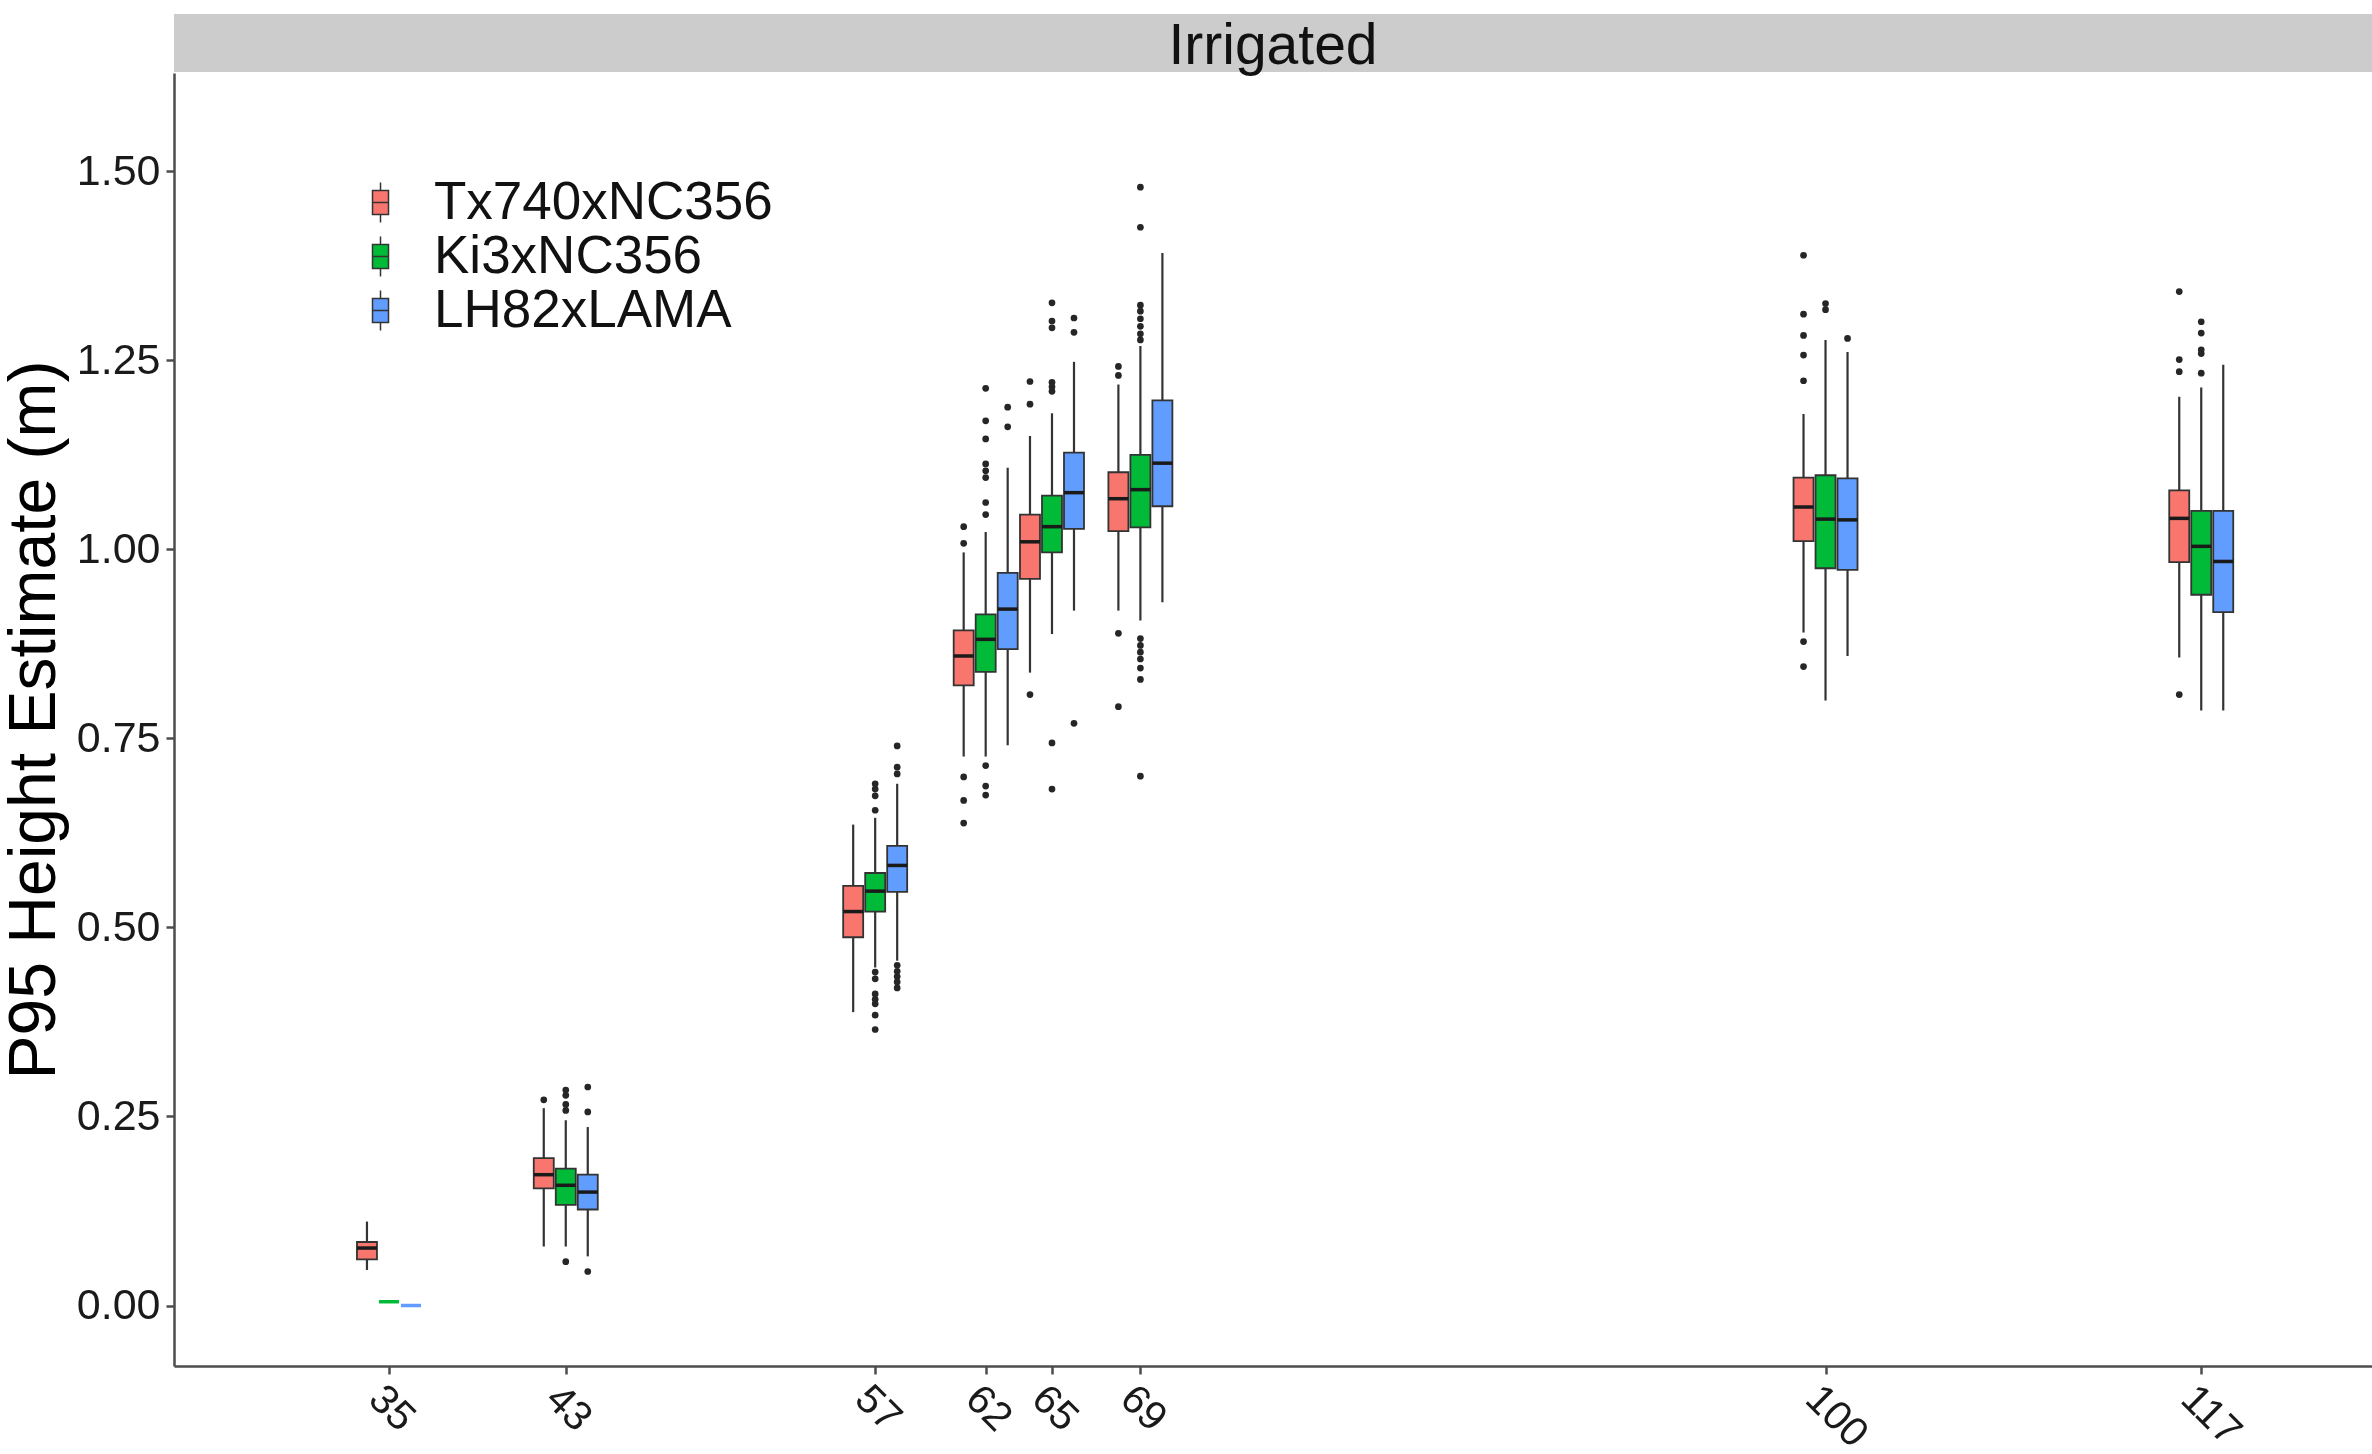 This screenshot has height=1454, width=2372. What do you see at coordinates (118, 736) in the screenshot?
I see `y-tick-label: 0.75` at bounding box center [118, 736].